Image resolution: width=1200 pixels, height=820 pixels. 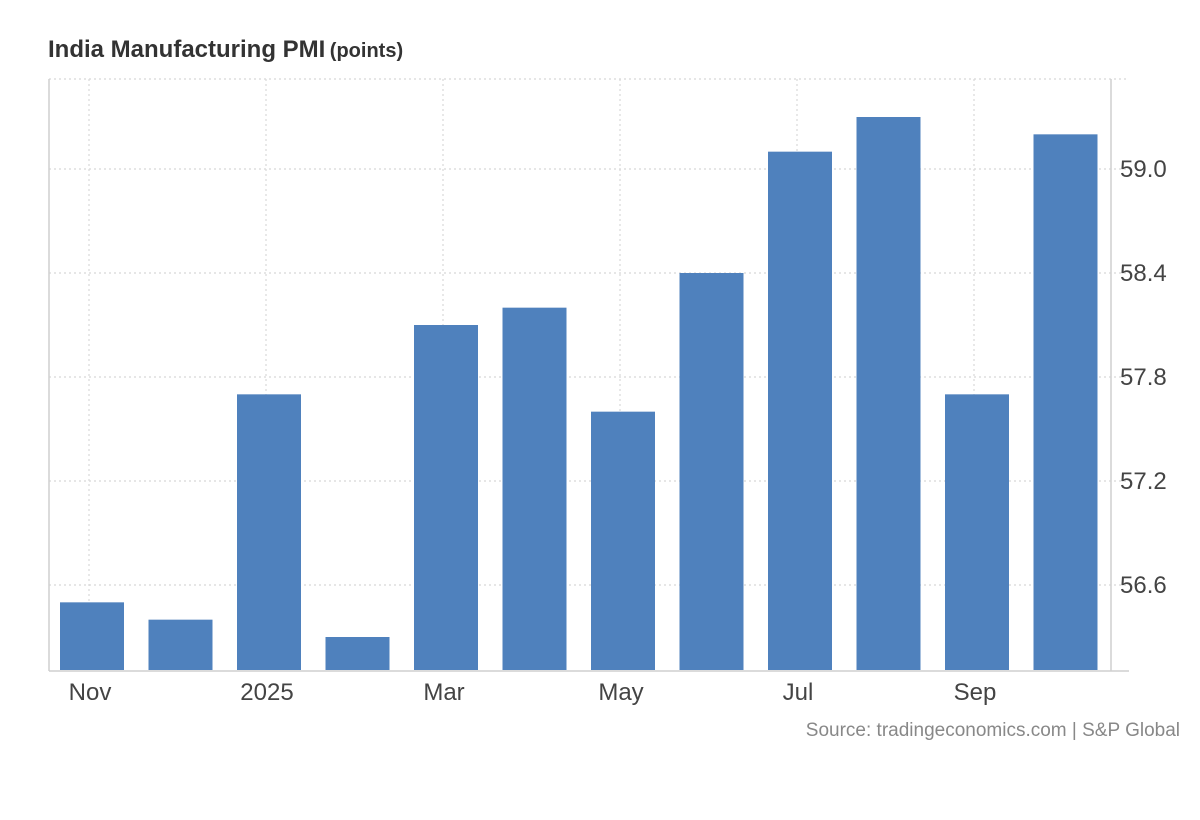 I want to click on x-tick-label: Mar, so click(x=443, y=692).